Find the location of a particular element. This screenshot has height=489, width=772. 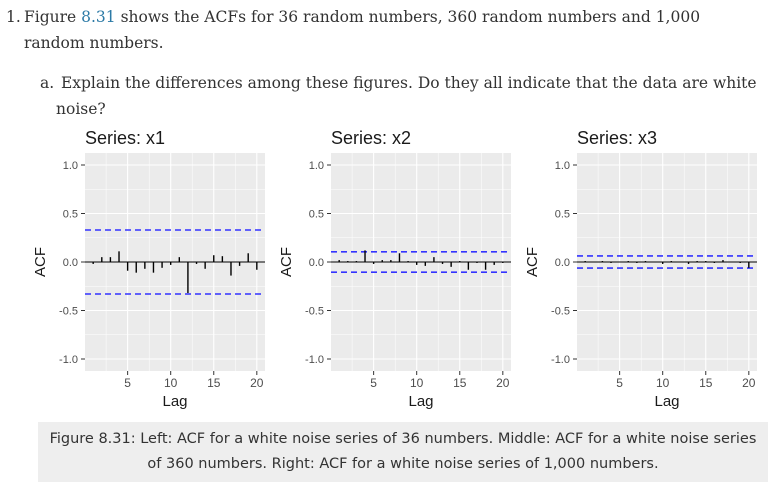

question-a-line2: noise? is located at coordinates (81, 109).